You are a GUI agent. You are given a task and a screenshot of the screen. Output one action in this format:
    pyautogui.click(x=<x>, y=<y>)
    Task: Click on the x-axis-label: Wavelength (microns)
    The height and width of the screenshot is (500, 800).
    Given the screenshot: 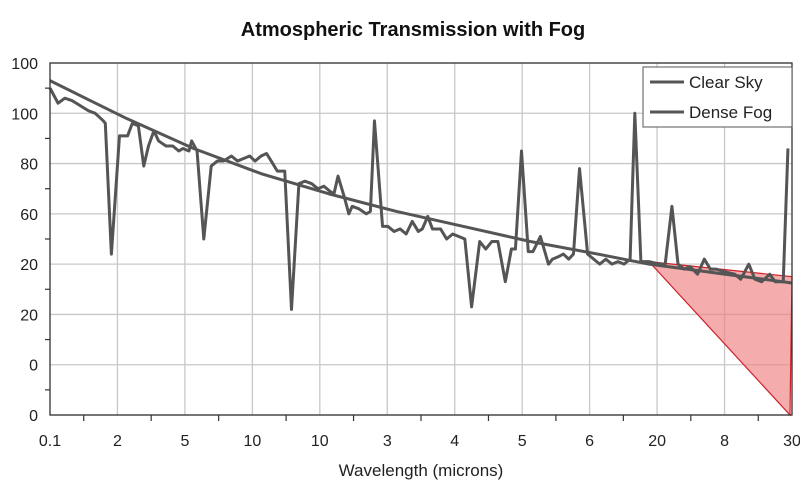 What is the action you would take?
    pyautogui.click(x=421, y=470)
    